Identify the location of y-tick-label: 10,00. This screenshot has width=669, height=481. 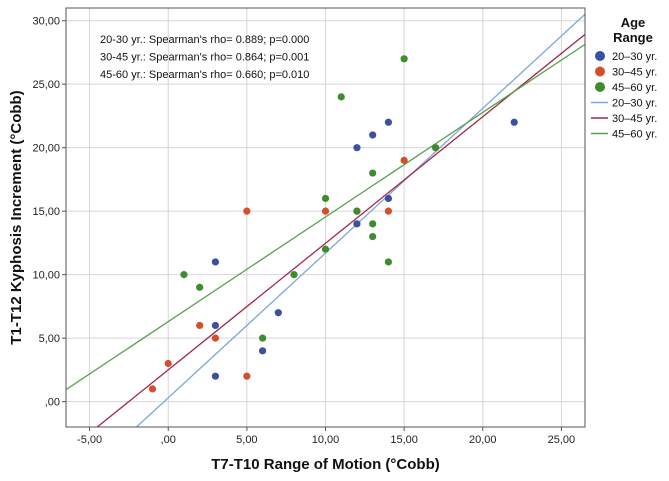
(46, 276).